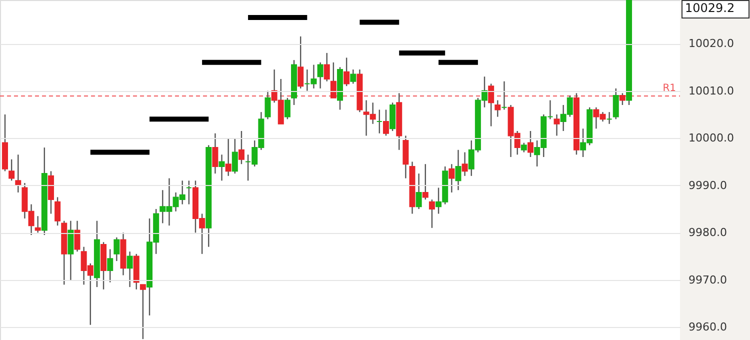  What do you see at coordinates (711, 43) in the screenshot?
I see `y-tick-label: 10020.0` at bounding box center [711, 43].